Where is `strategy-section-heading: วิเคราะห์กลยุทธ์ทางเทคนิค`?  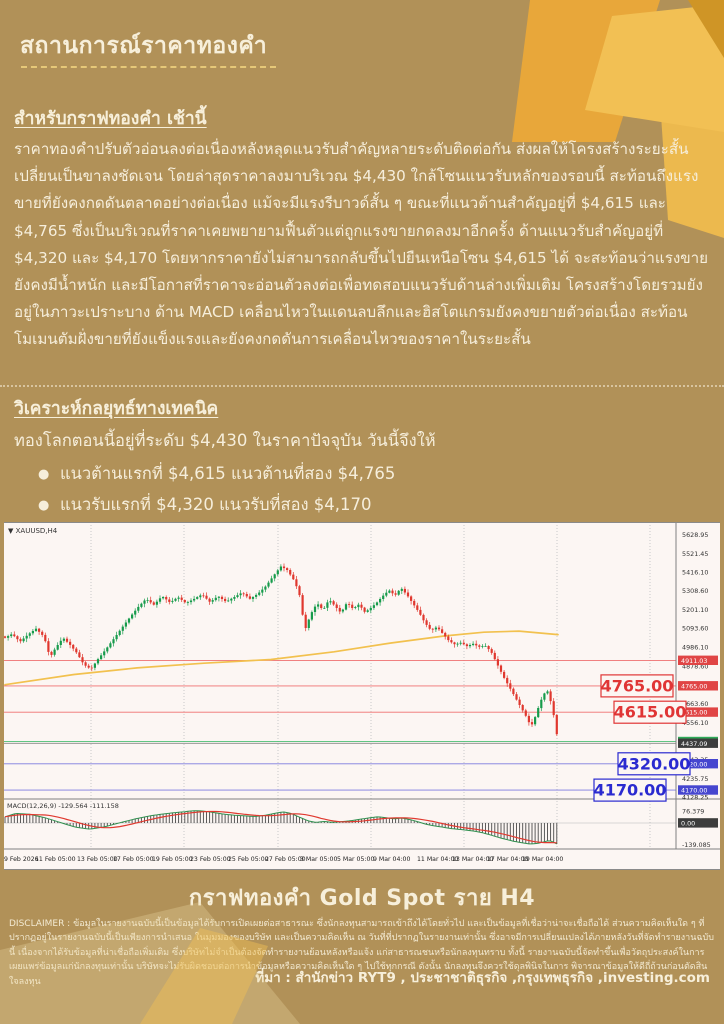
strategy-section-heading: วิเคราะห์กลยุทธ์ทางเทคนิค is located at coordinates (116, 409).